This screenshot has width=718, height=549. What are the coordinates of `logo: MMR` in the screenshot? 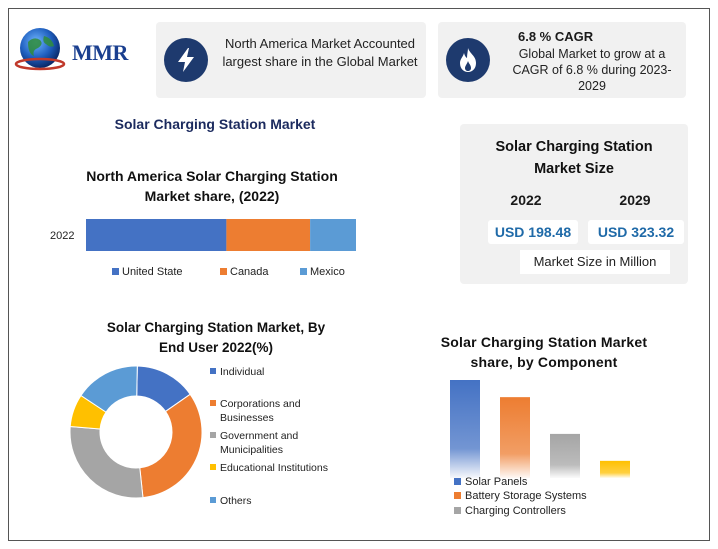 It's located at (79, 50).